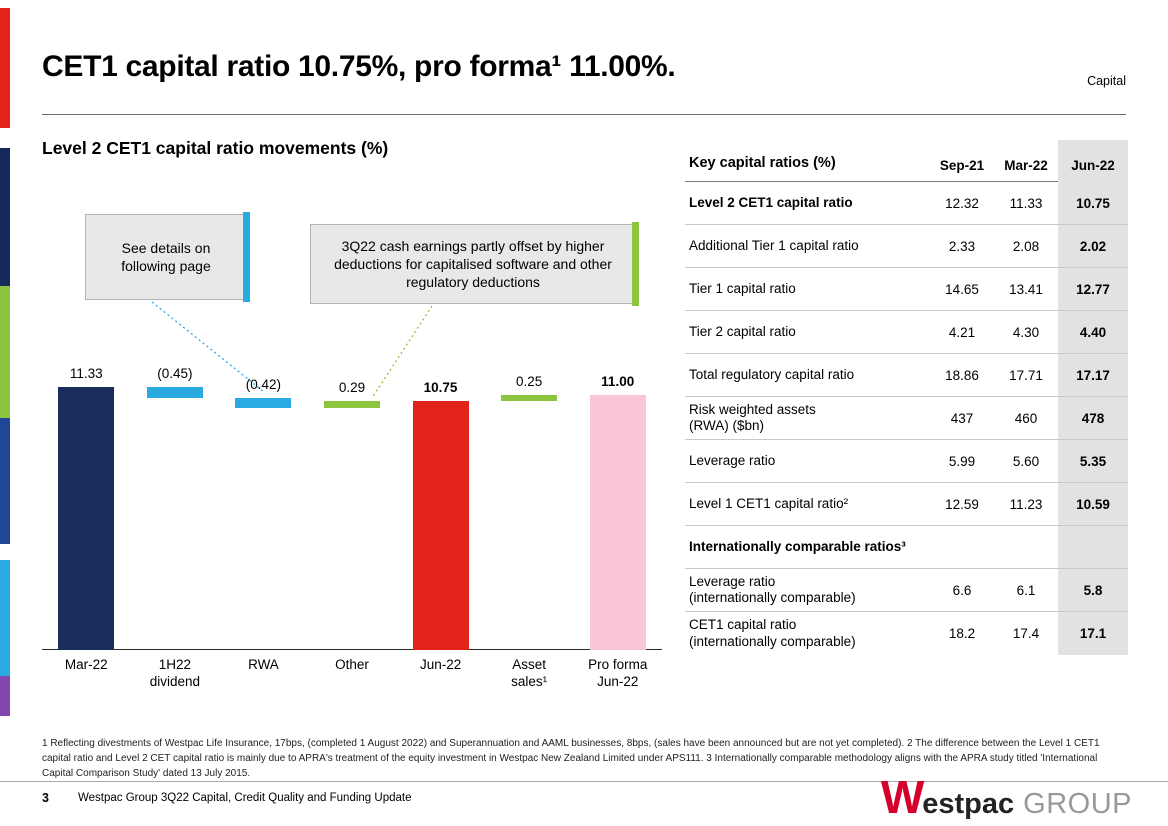 Image resolution: width=1168 pixels, height=826 pixels. What do you see at coordinates (968, 804) in the screenshot?
I see `logo-wordmark: estpac` at bounding box center [968, 804].